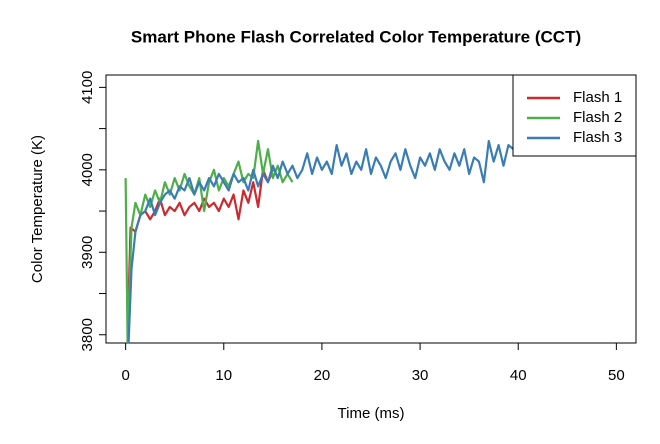  Describe the element at coordinates (420, 375) in the screenshot. I see `x-tick-label: 30` at that location.